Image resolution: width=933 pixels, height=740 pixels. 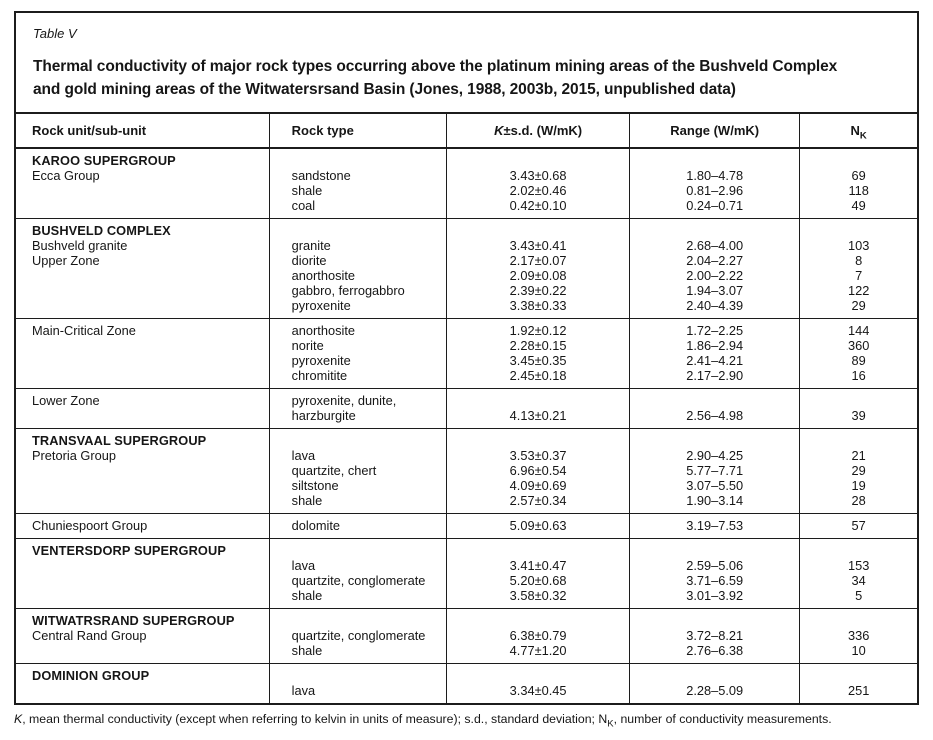 What do you see at coordinates (858, 503) in the screenshot?
I see `cell-n-count: 28` at bounding box center [858, 503].